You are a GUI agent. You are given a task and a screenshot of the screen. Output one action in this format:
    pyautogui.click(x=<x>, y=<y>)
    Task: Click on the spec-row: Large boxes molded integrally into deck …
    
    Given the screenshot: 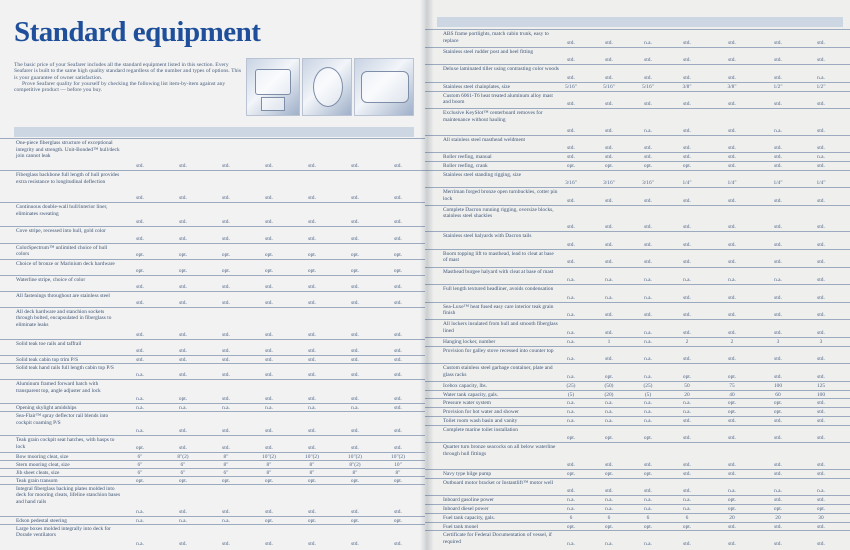 What is the action you would take?
    pyautogui.click(x=212, y=535)
    